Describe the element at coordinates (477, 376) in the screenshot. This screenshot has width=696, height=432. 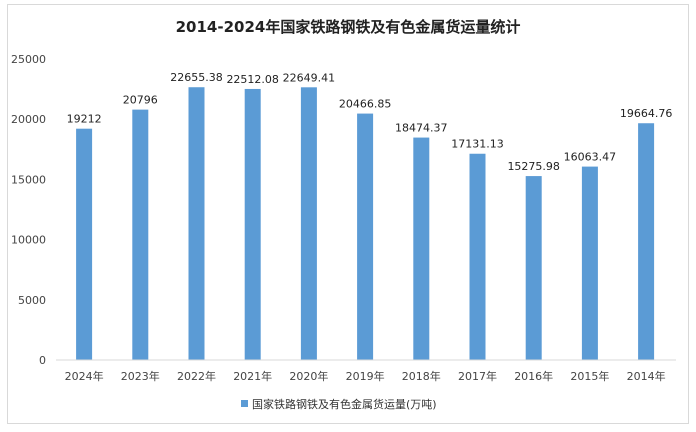
I see `x-tick-label: 2017年` at that location.